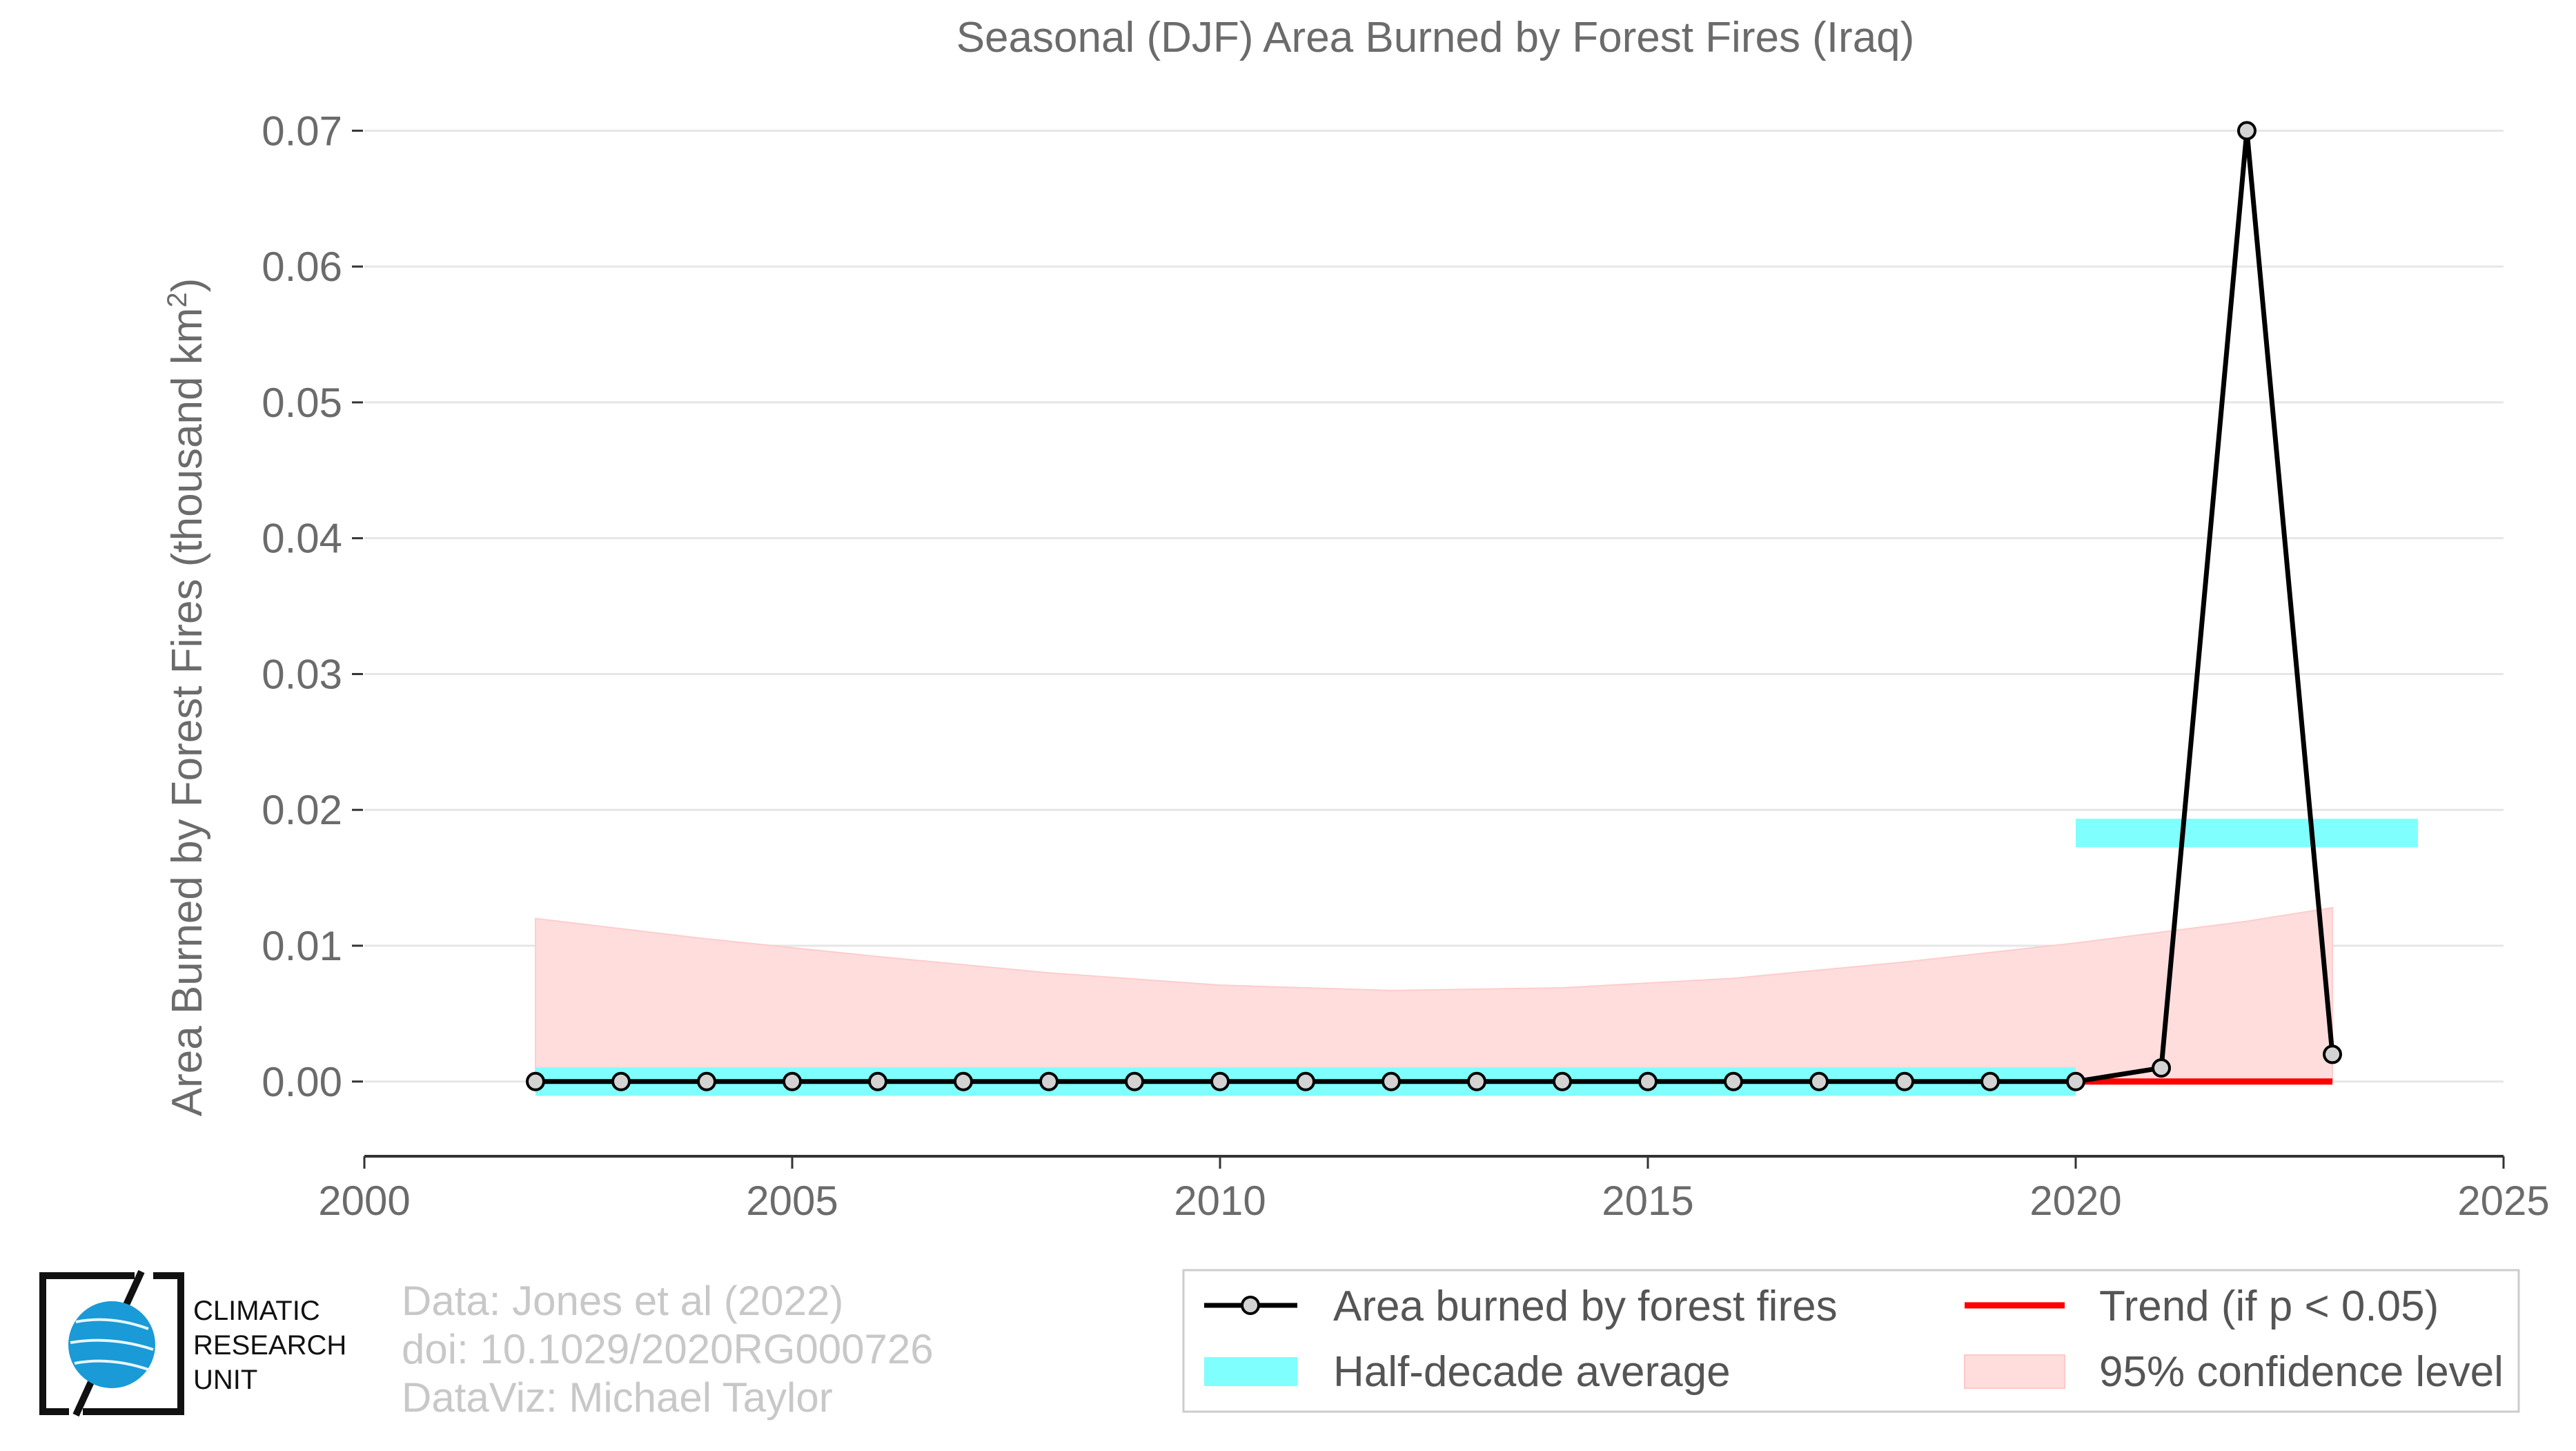  I want to click on legend-box, so click(1851, 1341).